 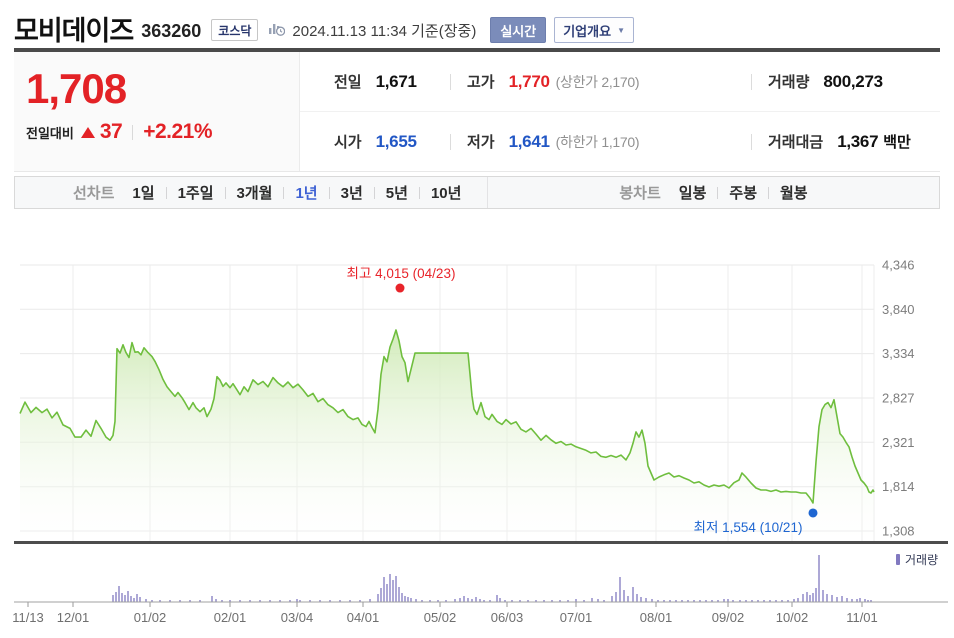 What do you see at coordinates (597, 81) in the screenshot?
I see `upper-limit-caption: (상한가 2,170)` at bounding box center [597, 81].